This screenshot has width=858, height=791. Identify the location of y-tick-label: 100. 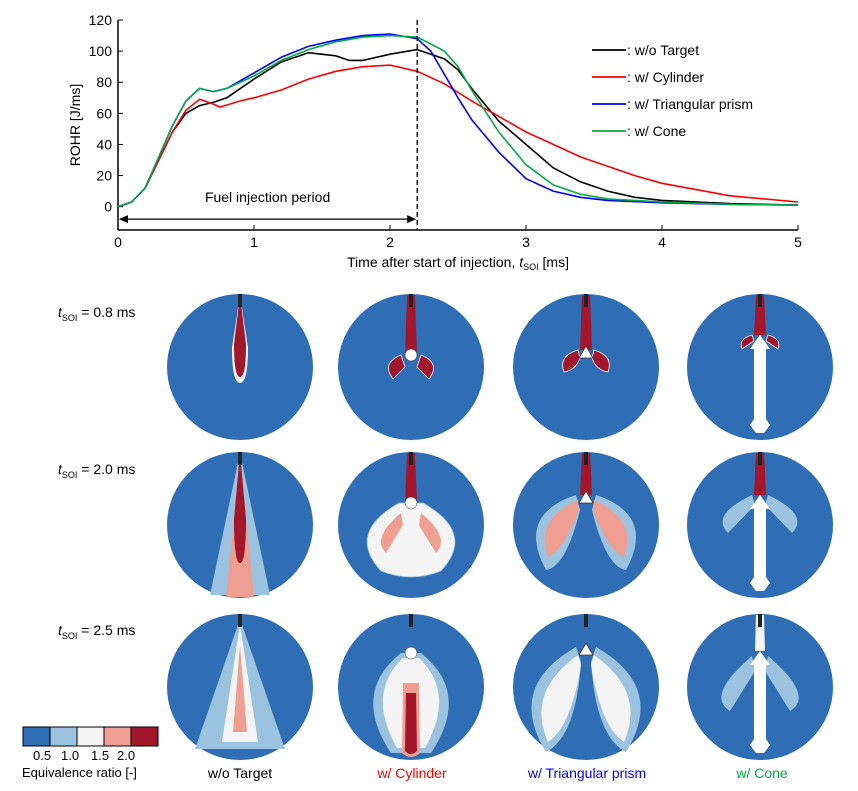
(101, 51).